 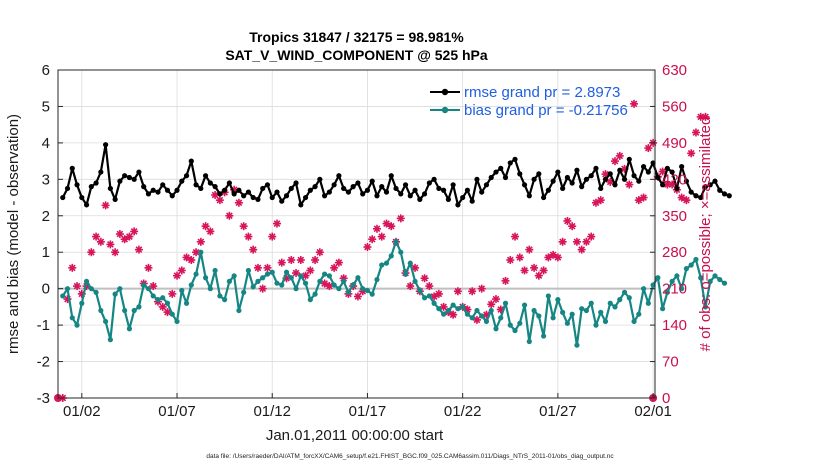 What do you see at coordinates (46, 70) in the screenshot?
I see `left-y-tick-label: 6` at bounding box center [46, 70].